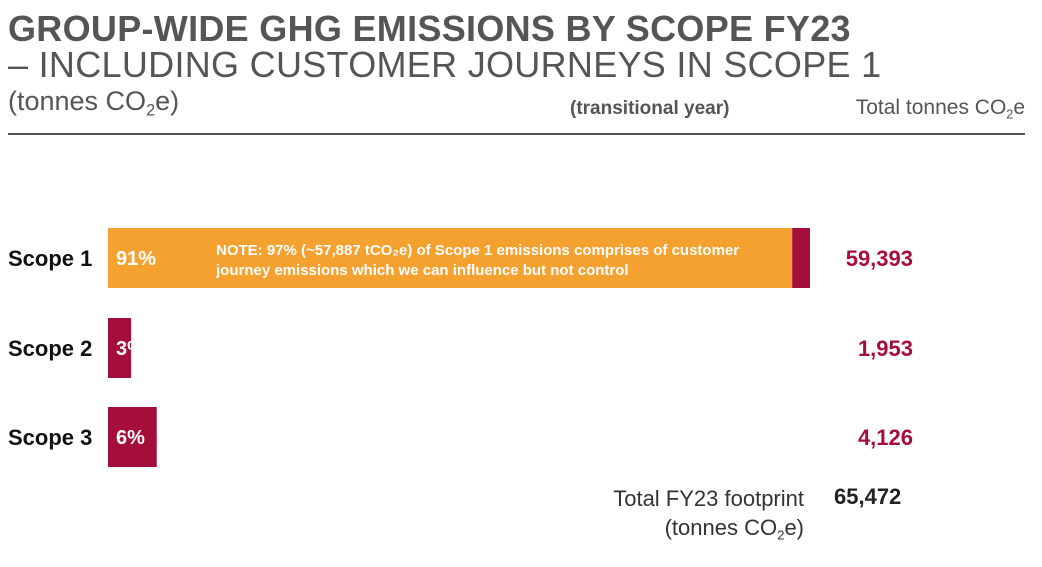 The image size is (1042, 567). Describe the element at coordinates (879, 258) in the screenshot. I see `value-label-scope-1: 59,393` at that location.